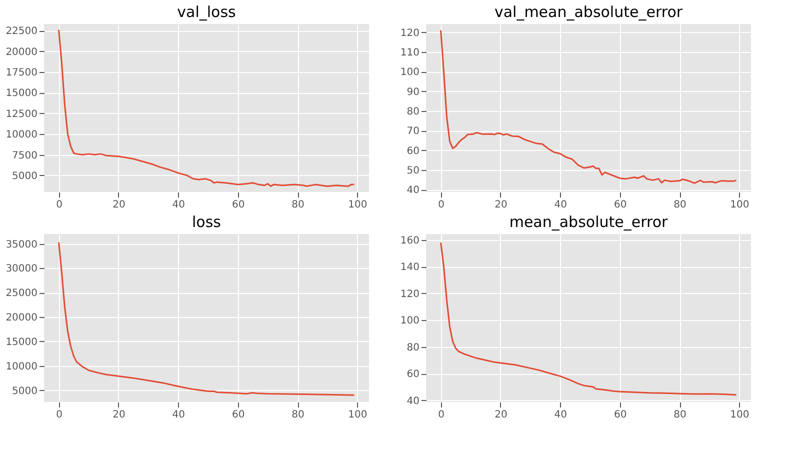  Describe the element at coordinates (410, 240) in the screenshot. I see `y-tick-label: 160` at that location.